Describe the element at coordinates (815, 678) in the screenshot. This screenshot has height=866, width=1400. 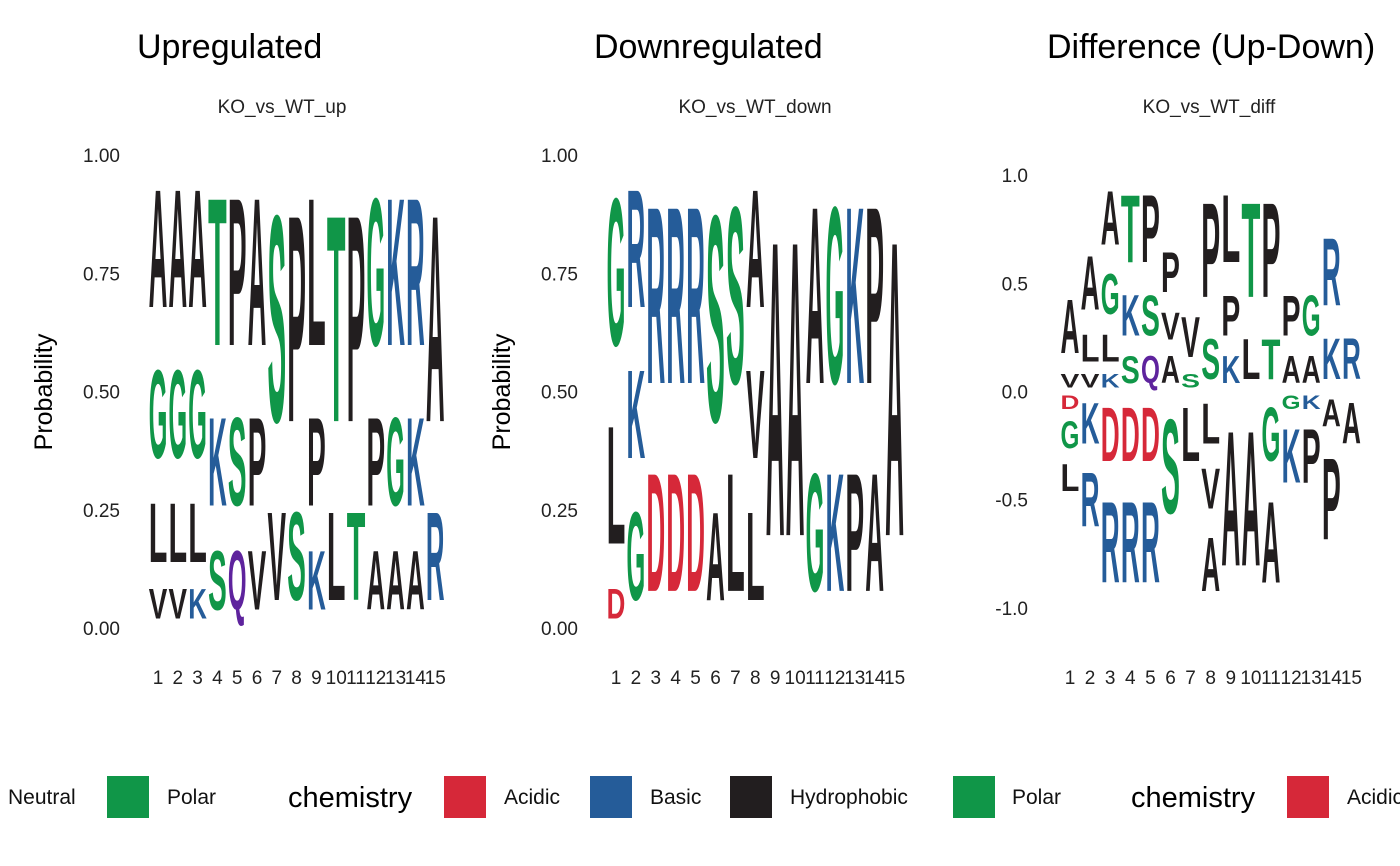
I see `x-tick-label: 11` at that location.